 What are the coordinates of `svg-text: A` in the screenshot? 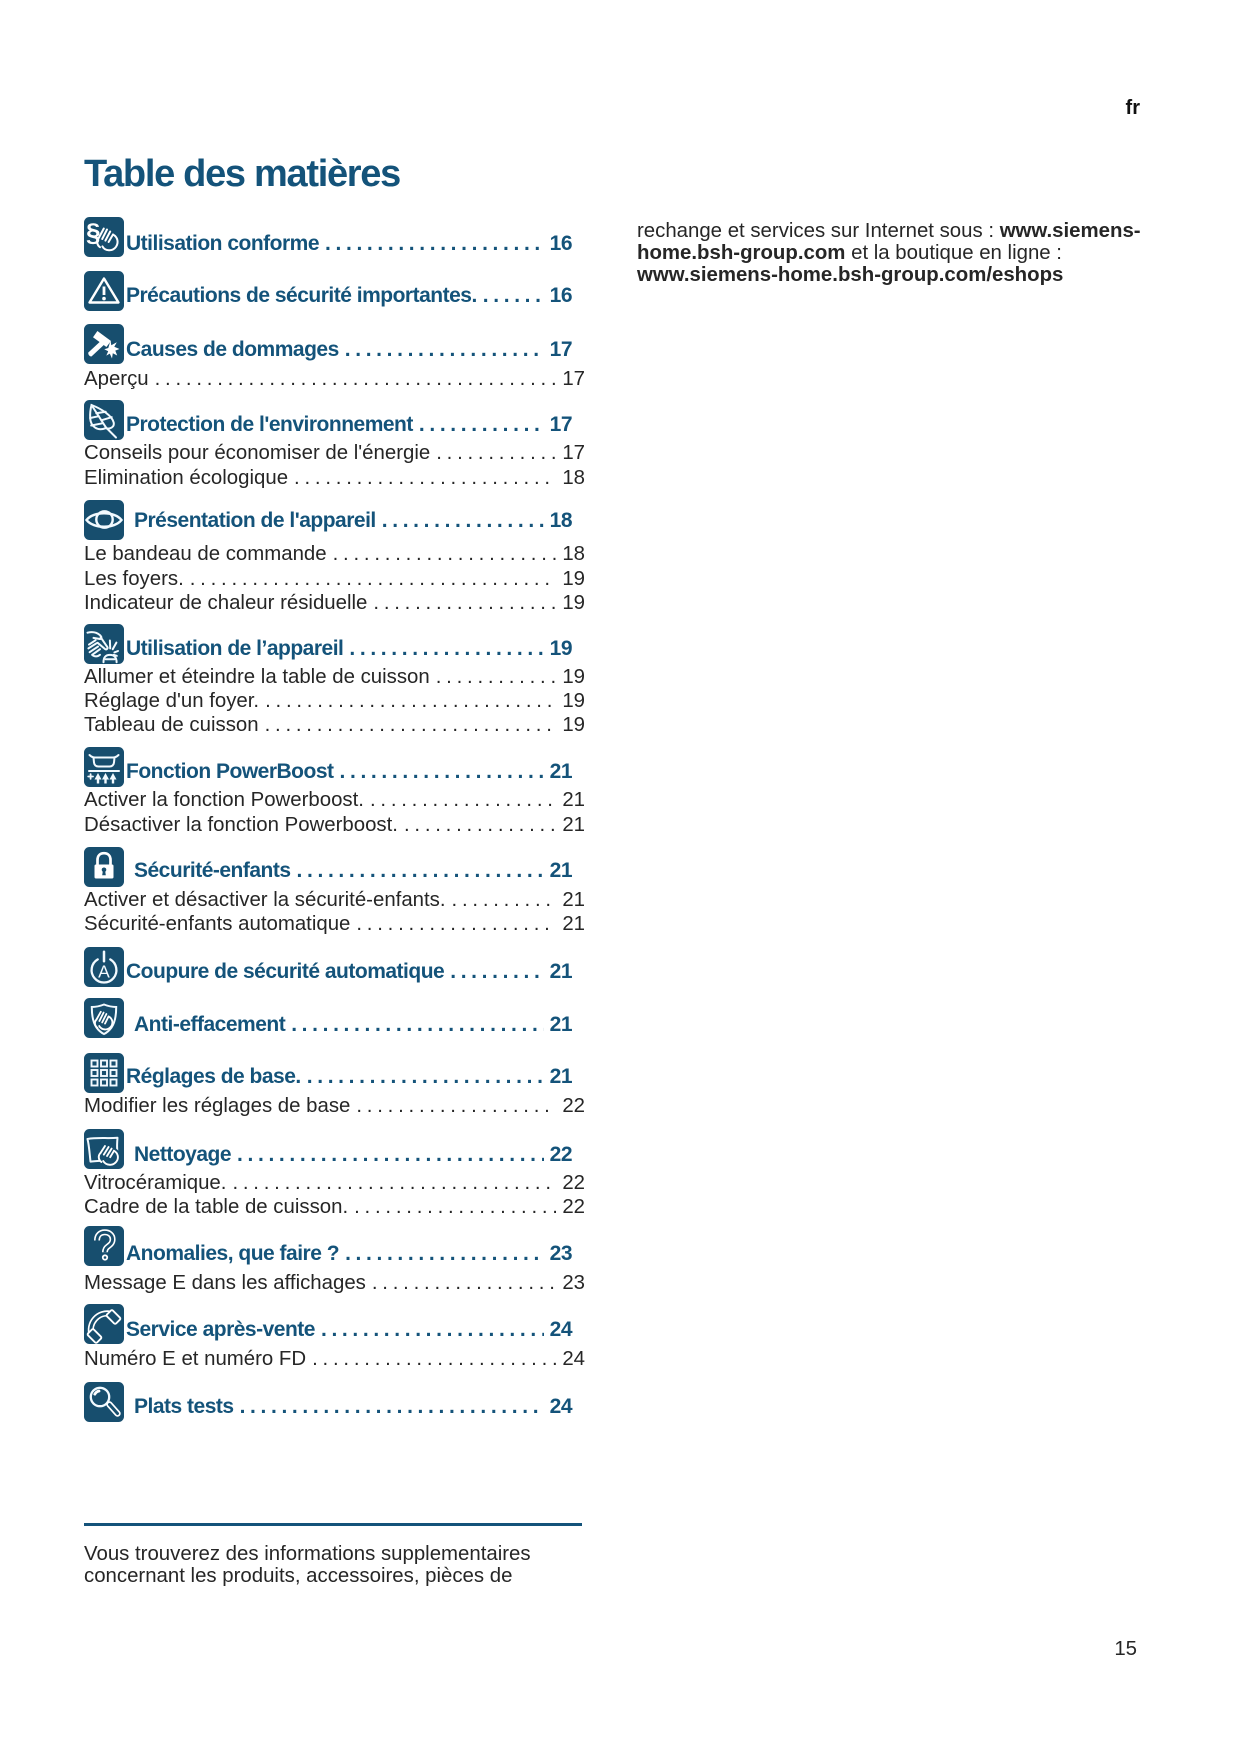 It's located at (104, 972).